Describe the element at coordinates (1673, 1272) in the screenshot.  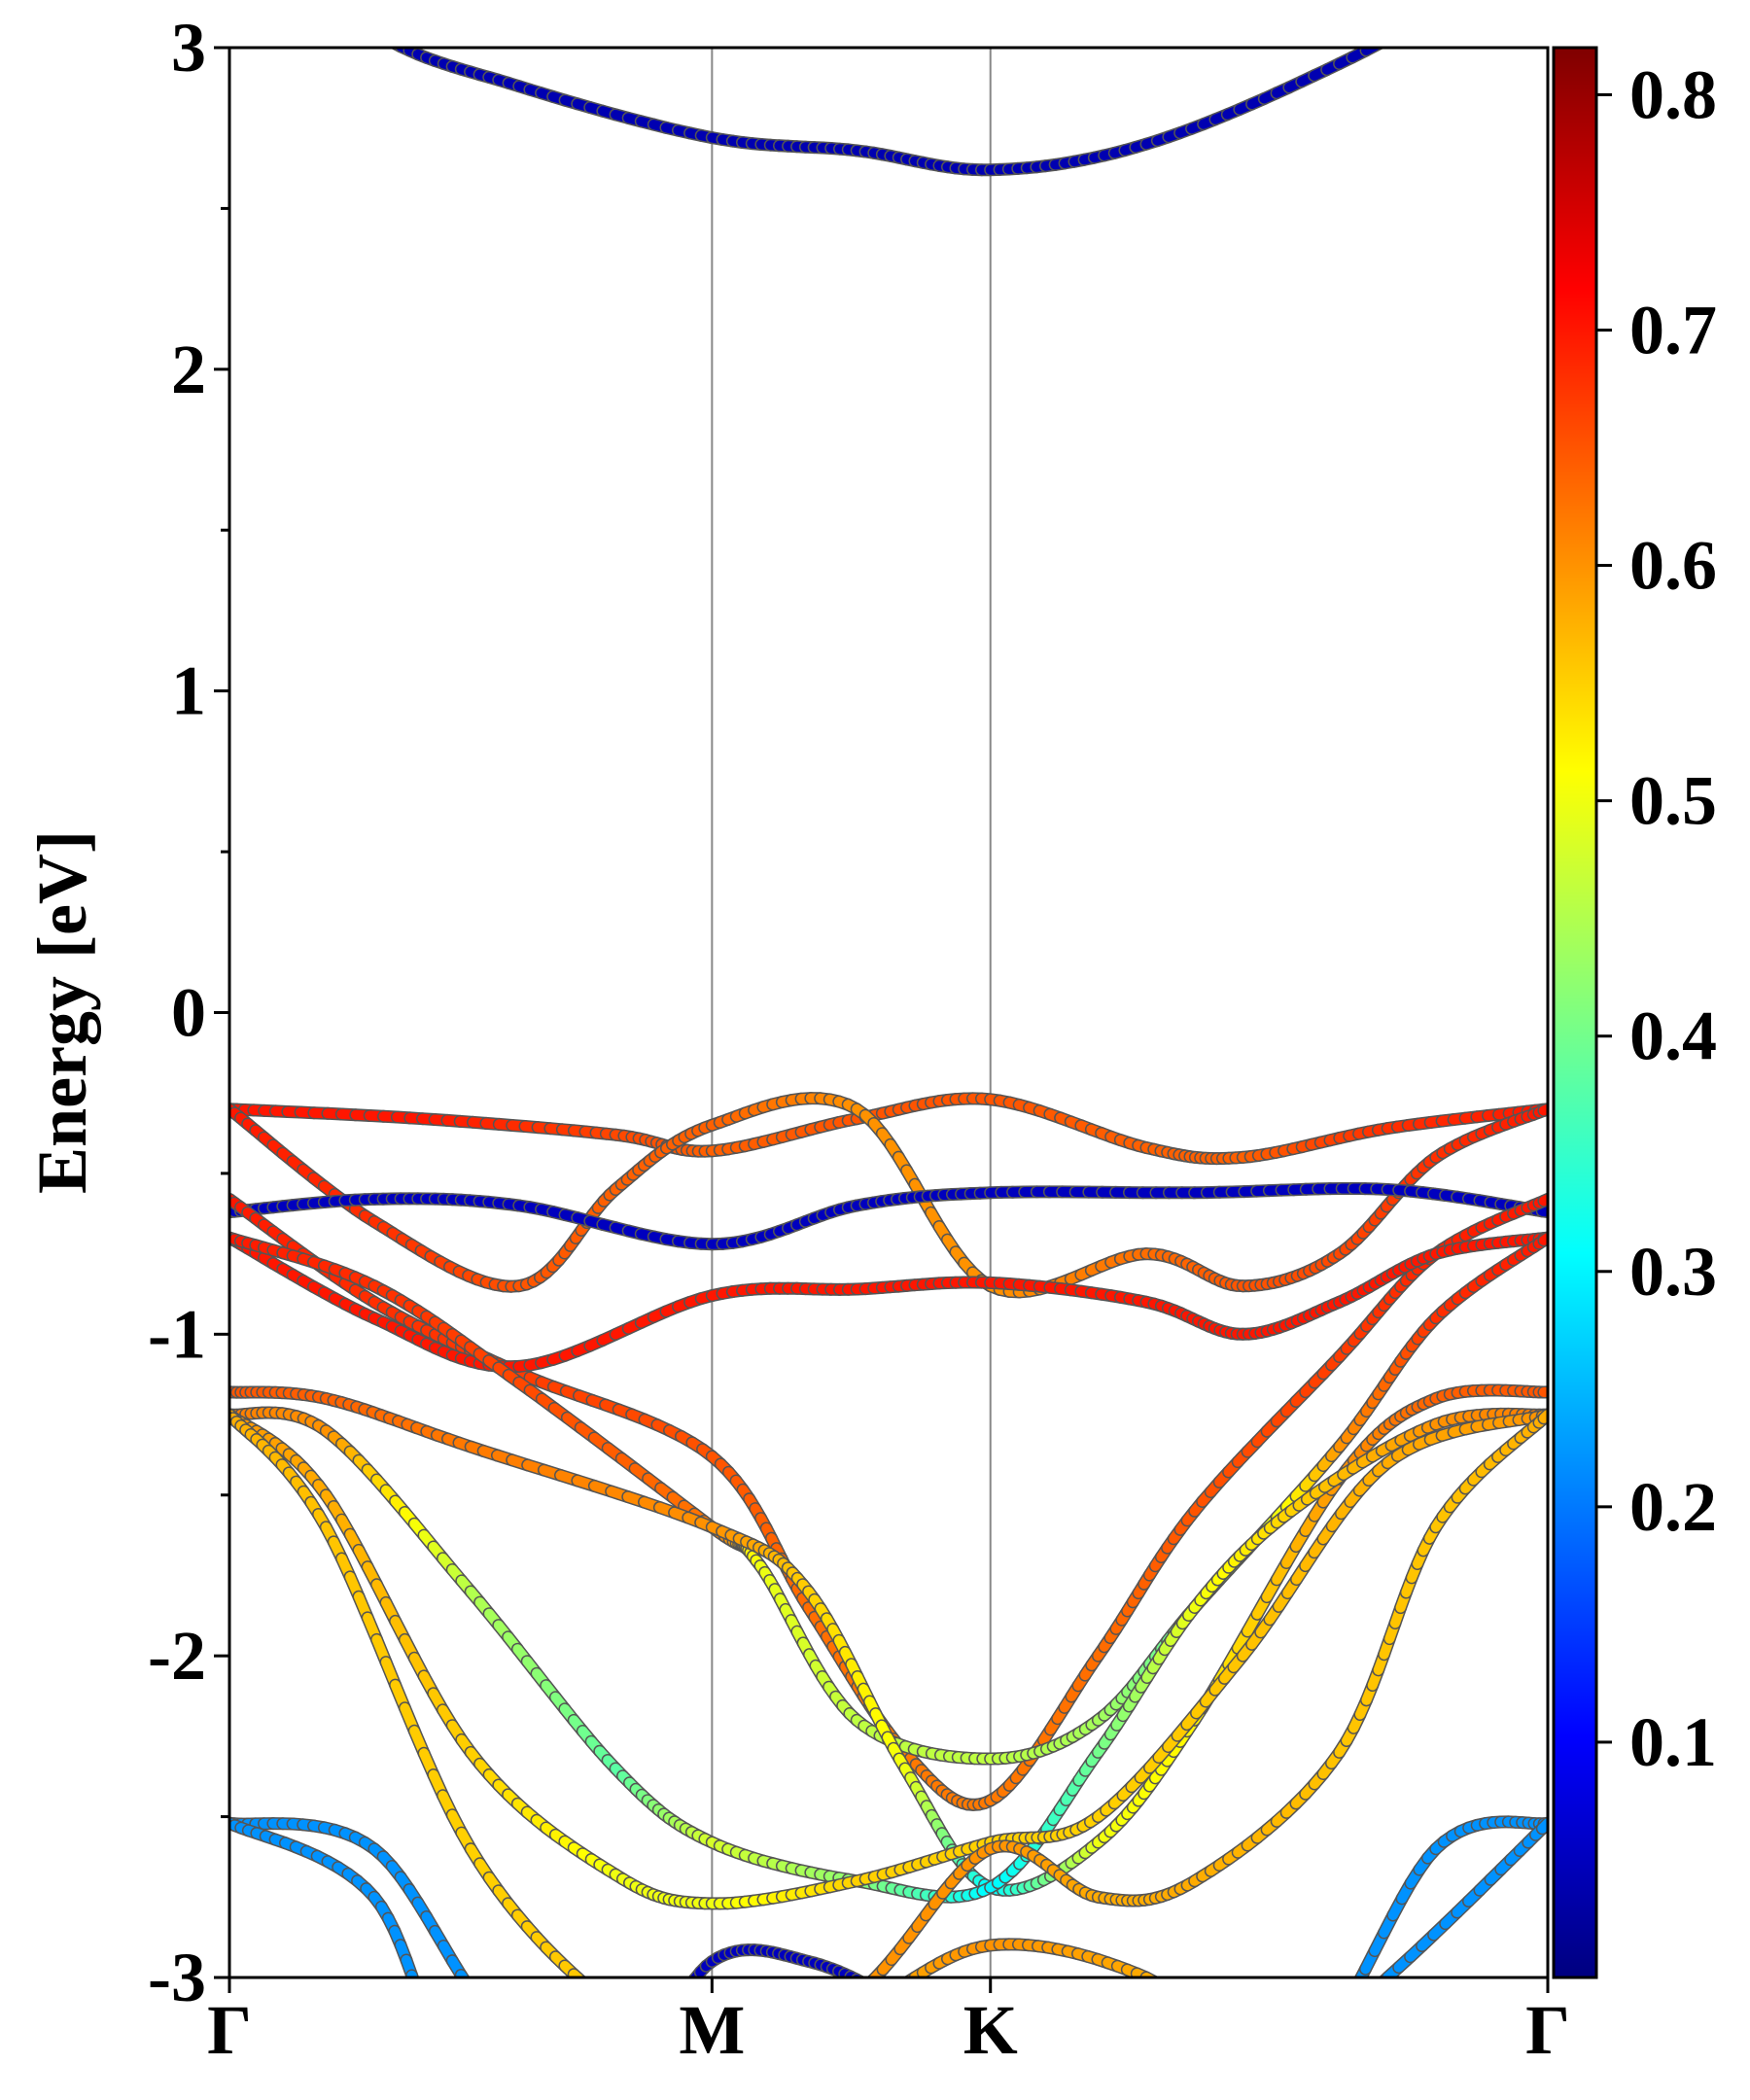
I see `colorbar-tick-label: 0.3` at that location.